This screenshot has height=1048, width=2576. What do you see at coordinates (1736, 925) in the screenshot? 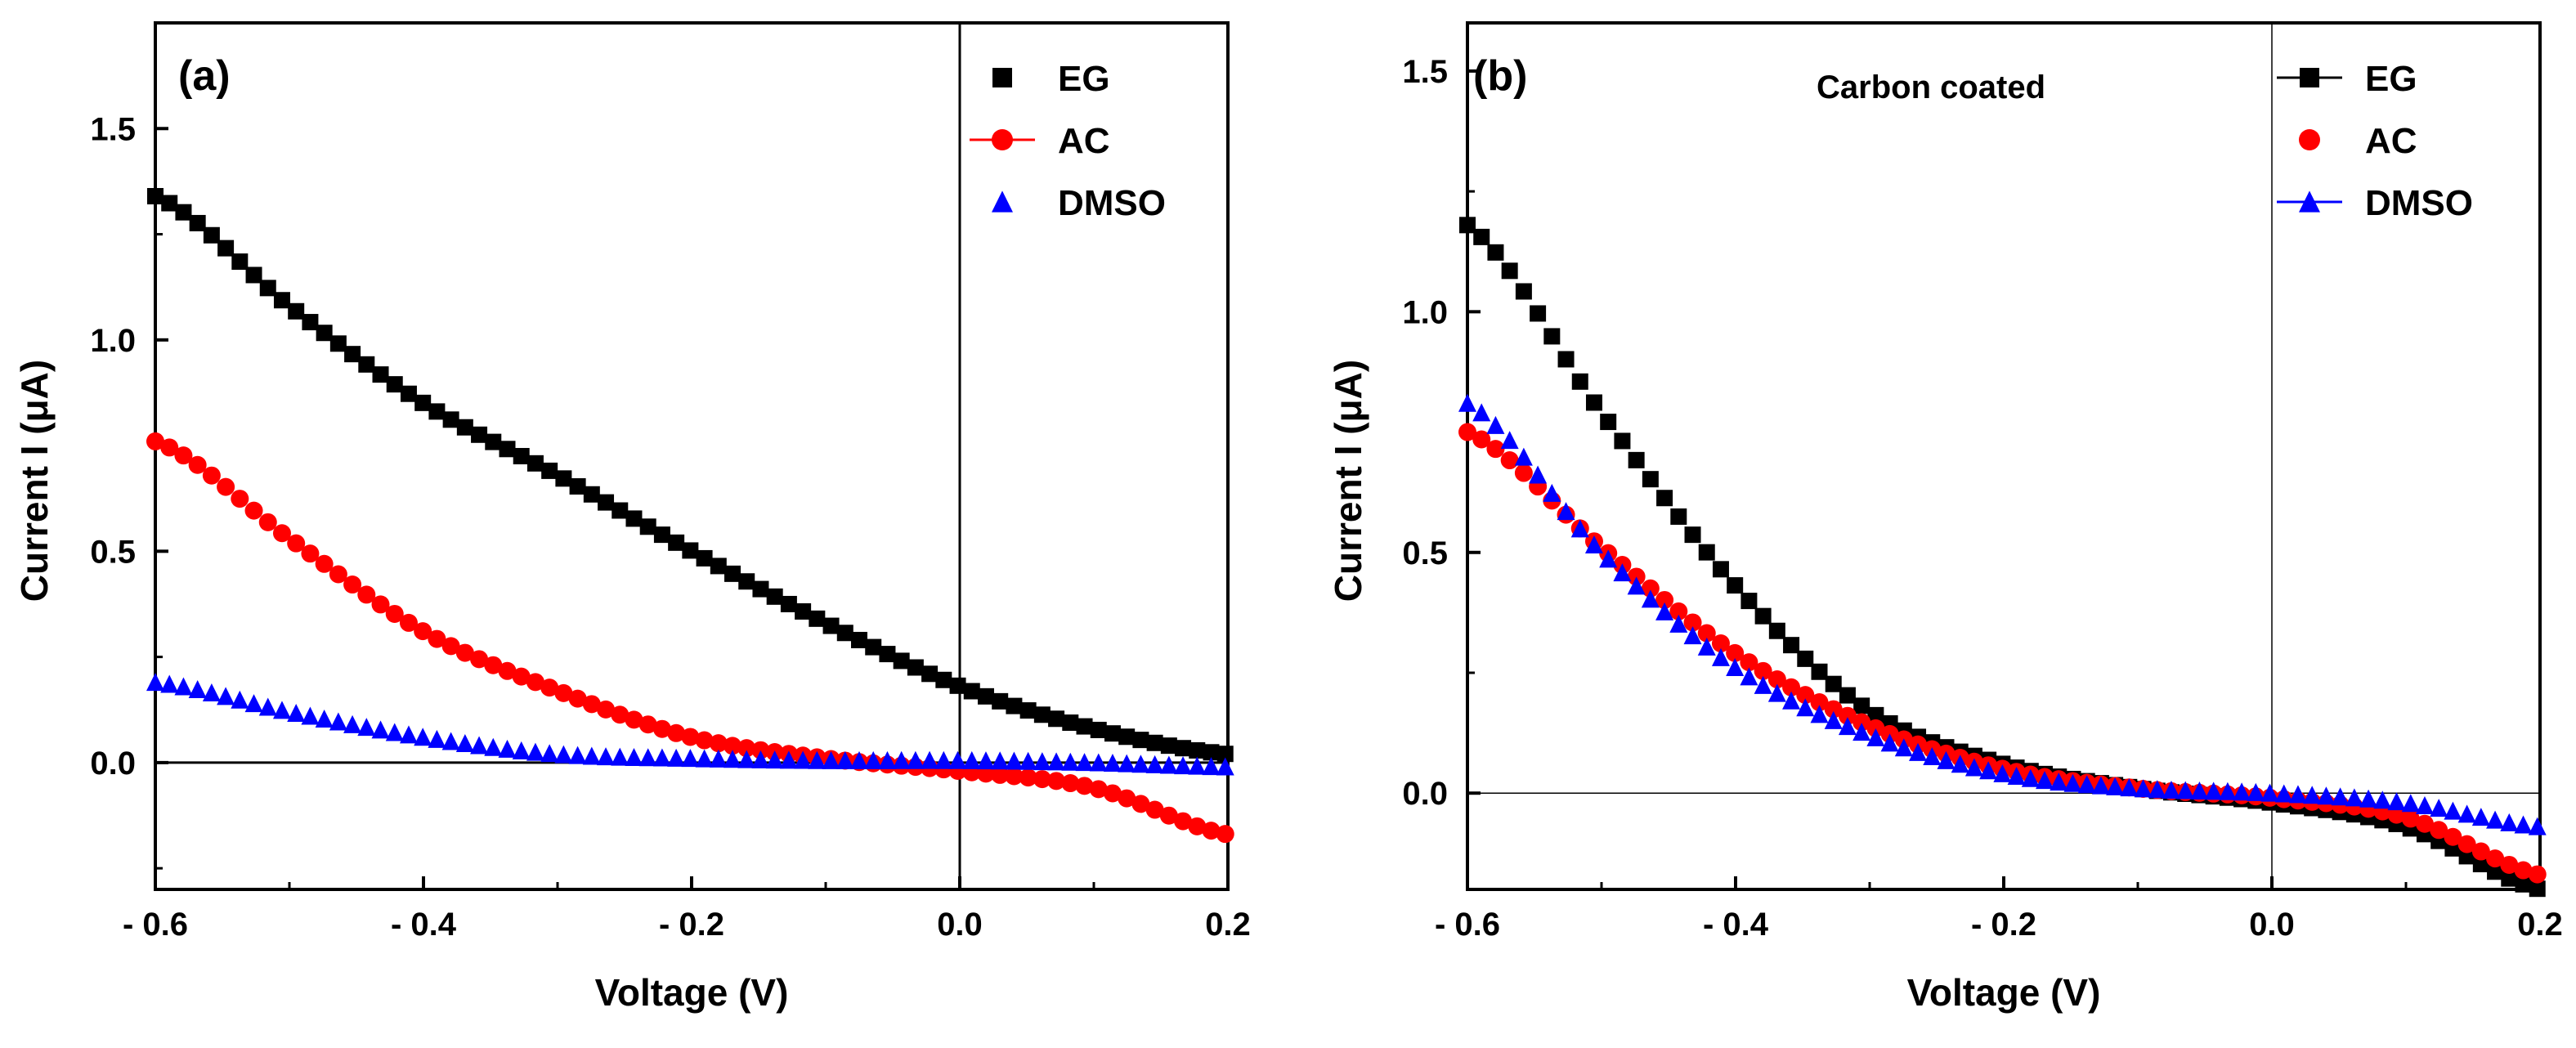
I see `x-tick-label: - 0.4` at bounding box center [1736, 925].